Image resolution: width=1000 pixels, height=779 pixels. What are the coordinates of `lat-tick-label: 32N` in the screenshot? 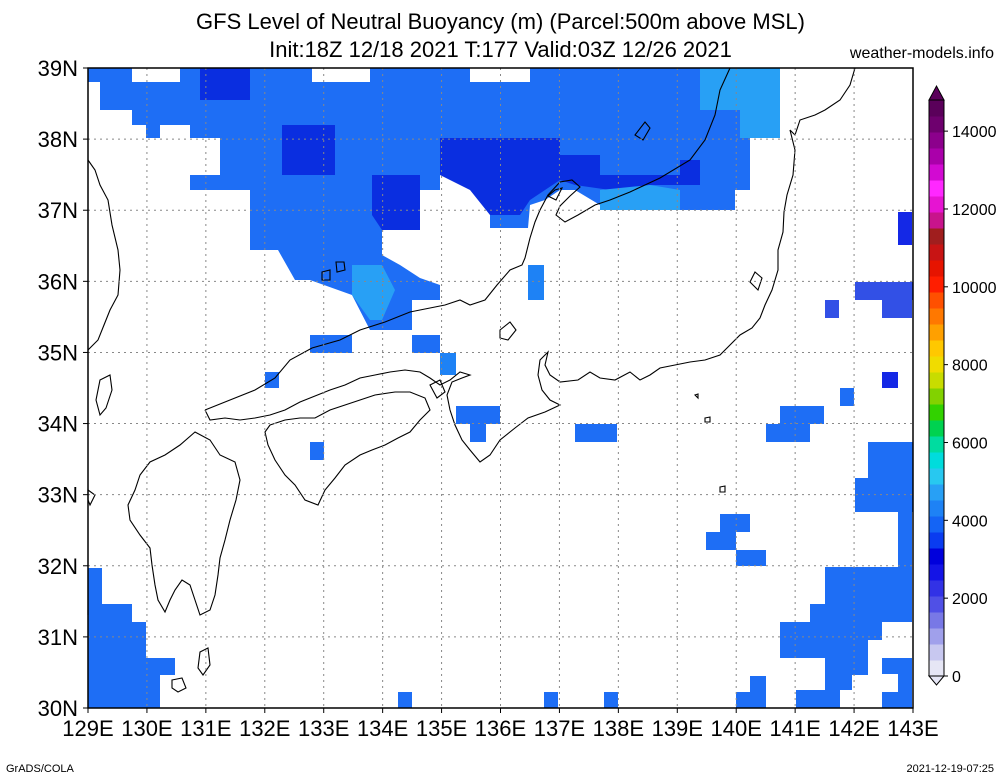 It's located at (58, 566).